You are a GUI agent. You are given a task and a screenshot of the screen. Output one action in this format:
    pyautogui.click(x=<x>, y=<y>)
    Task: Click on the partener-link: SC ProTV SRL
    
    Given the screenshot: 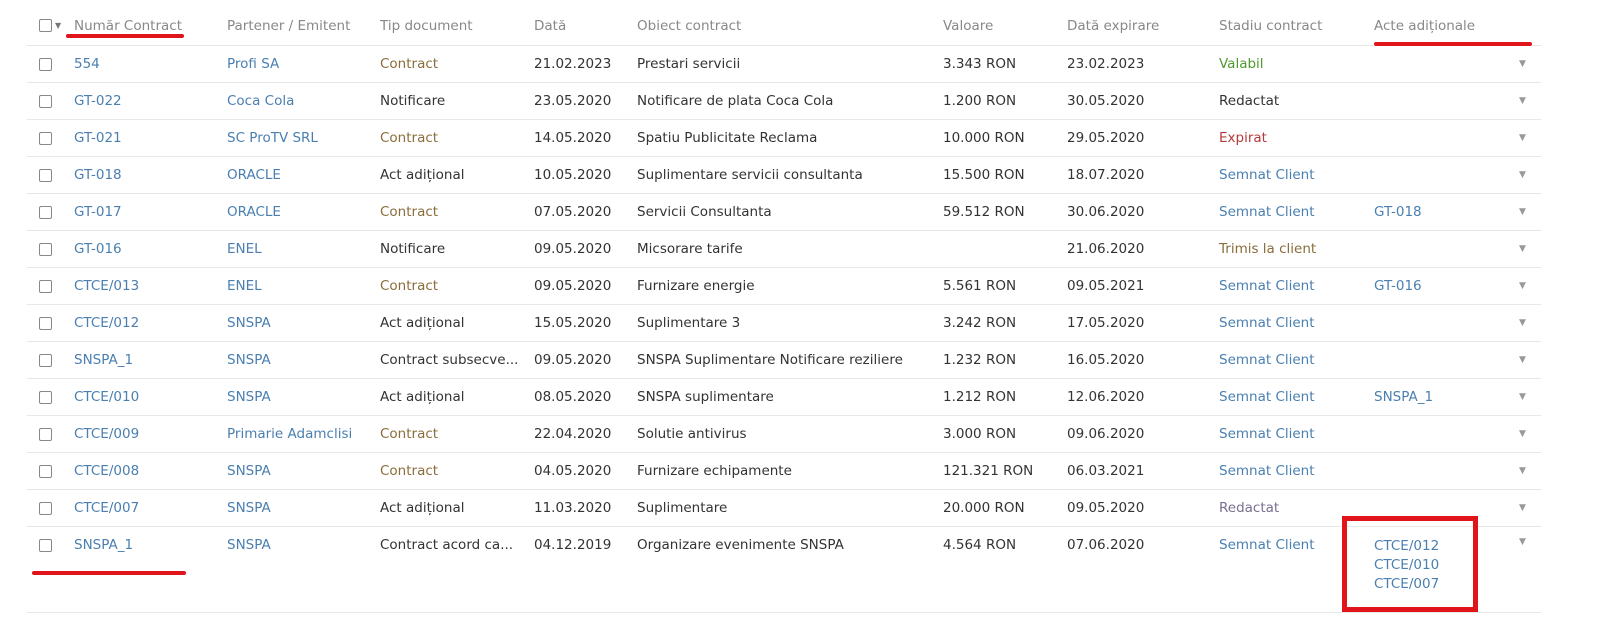 What is the action you would take?
    pyautogui.click(x=272, y=138)
    